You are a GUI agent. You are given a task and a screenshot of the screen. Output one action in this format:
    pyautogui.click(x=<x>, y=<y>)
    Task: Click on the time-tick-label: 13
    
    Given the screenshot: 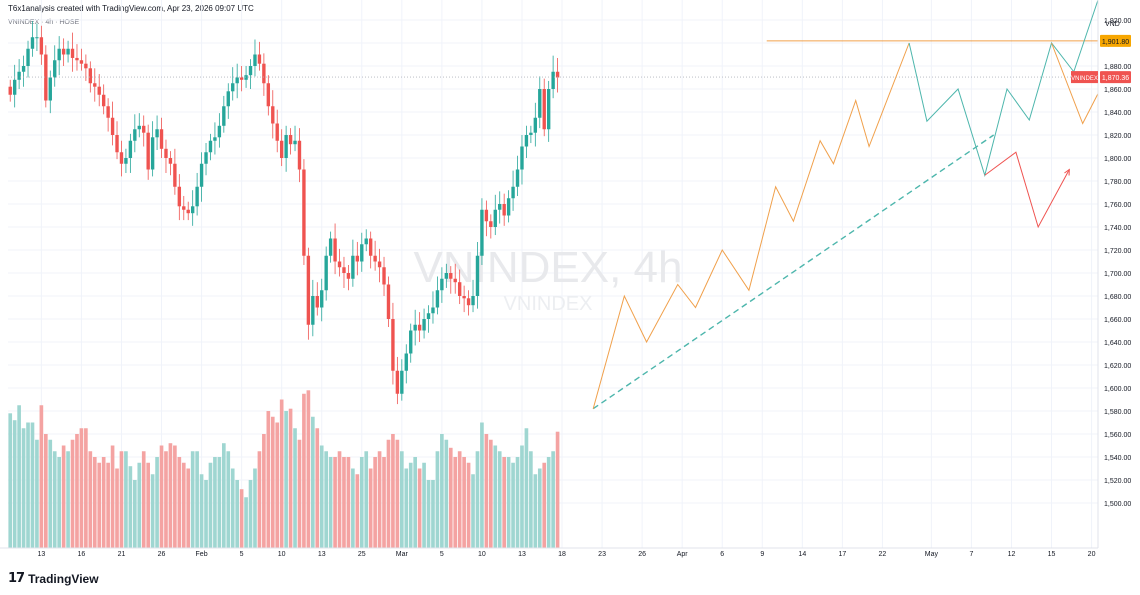 What is the action you would take?
    pyautogui.click(x=41, y=554)
    